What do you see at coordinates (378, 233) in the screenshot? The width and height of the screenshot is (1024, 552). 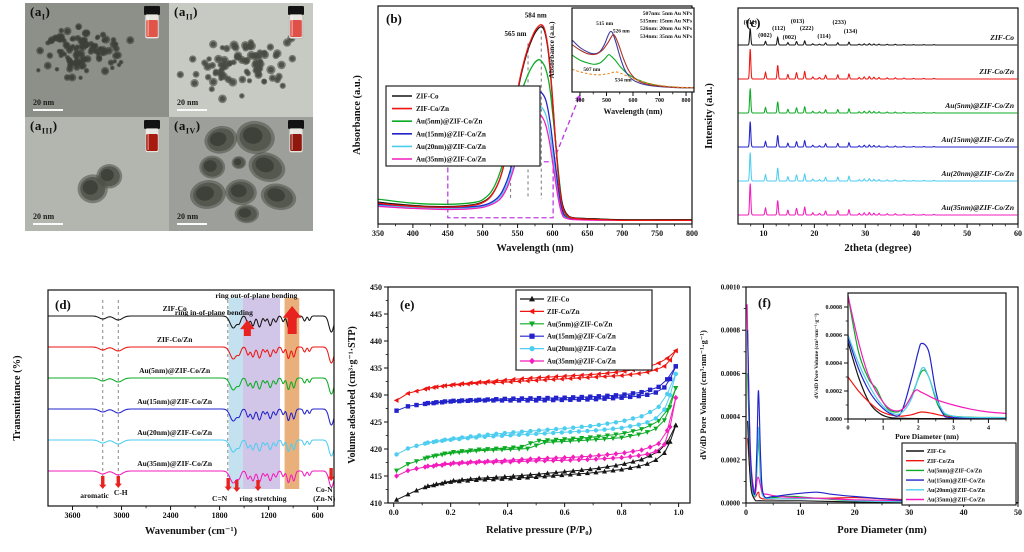 I see `svg-text: 350` at bounding box center [378, 233].